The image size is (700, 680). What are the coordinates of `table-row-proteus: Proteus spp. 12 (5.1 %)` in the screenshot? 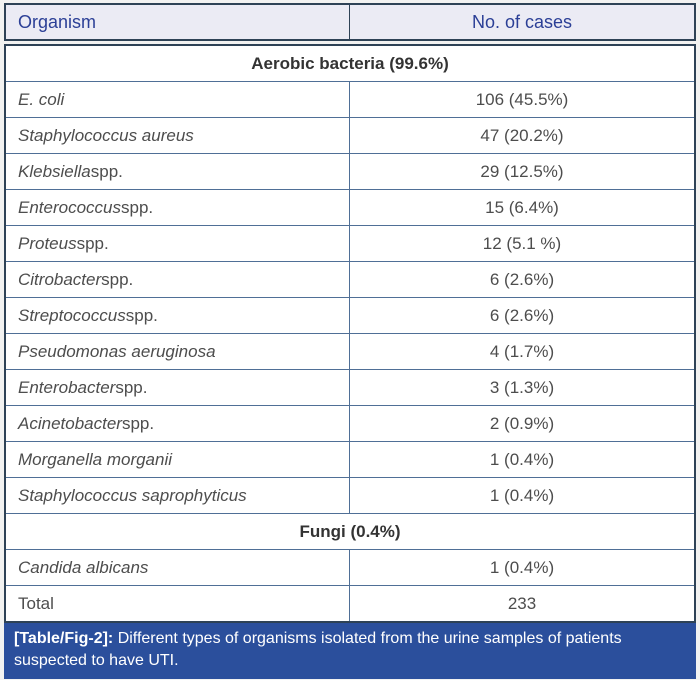 It's located at (350, 244).